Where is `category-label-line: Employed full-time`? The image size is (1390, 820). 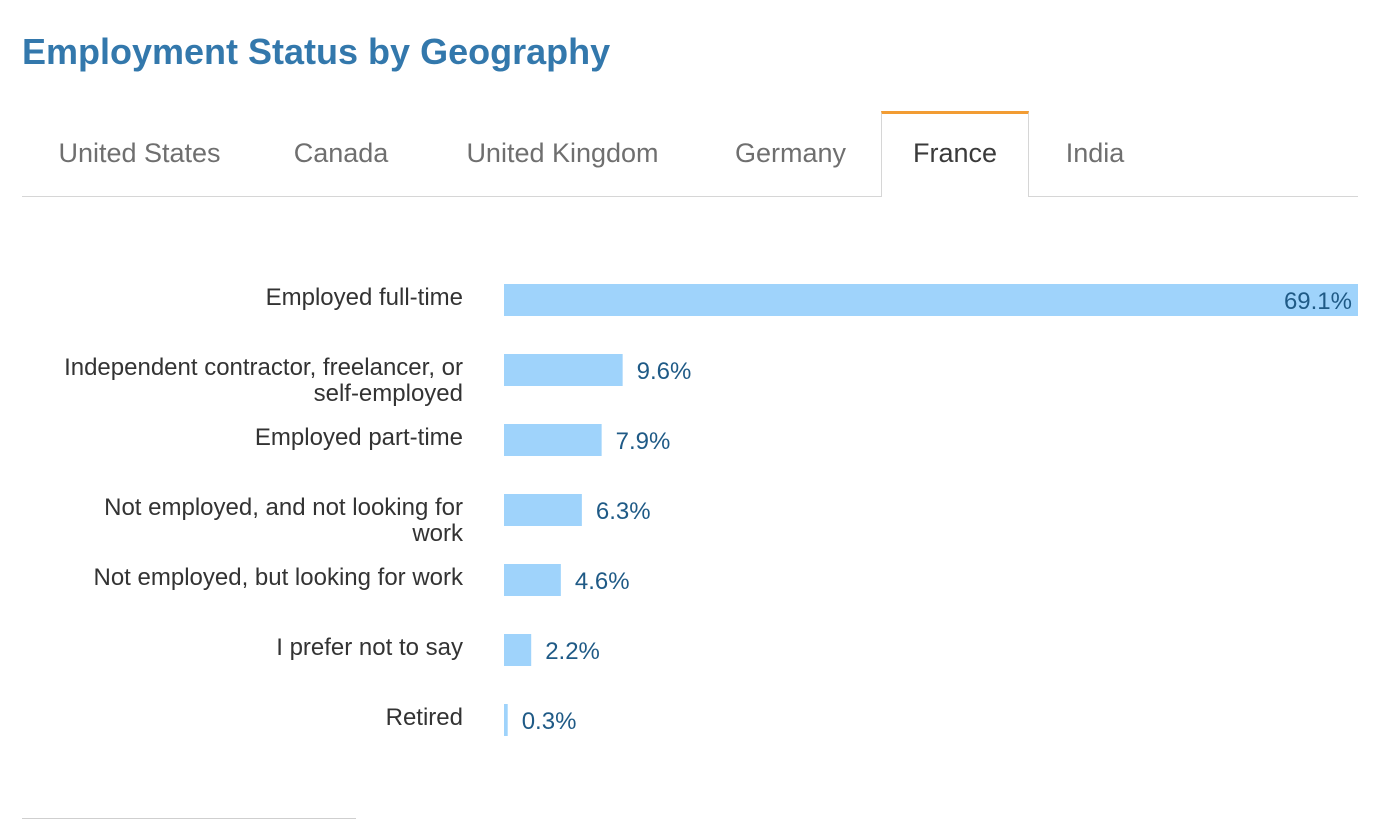 category-label-line: Employed full-time is located at coordinates (364, 297).